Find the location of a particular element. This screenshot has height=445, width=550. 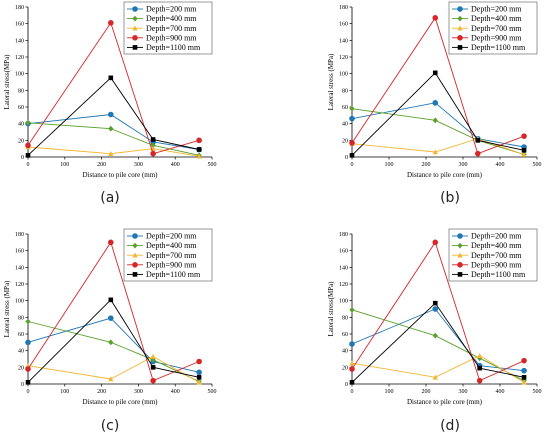

x-tick-label: 400 is located at coordinates (175, 392).